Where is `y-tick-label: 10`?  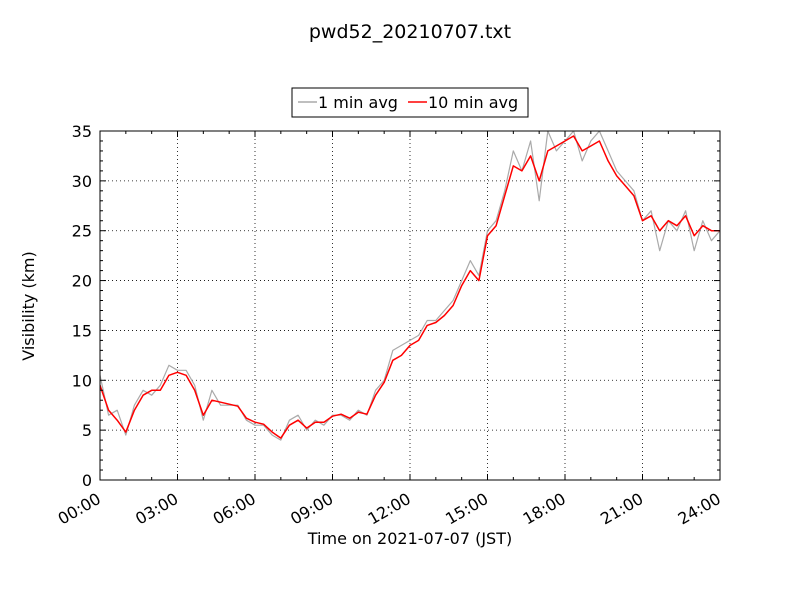
y-tick-label: 10 is located at coordinates (82, 380).